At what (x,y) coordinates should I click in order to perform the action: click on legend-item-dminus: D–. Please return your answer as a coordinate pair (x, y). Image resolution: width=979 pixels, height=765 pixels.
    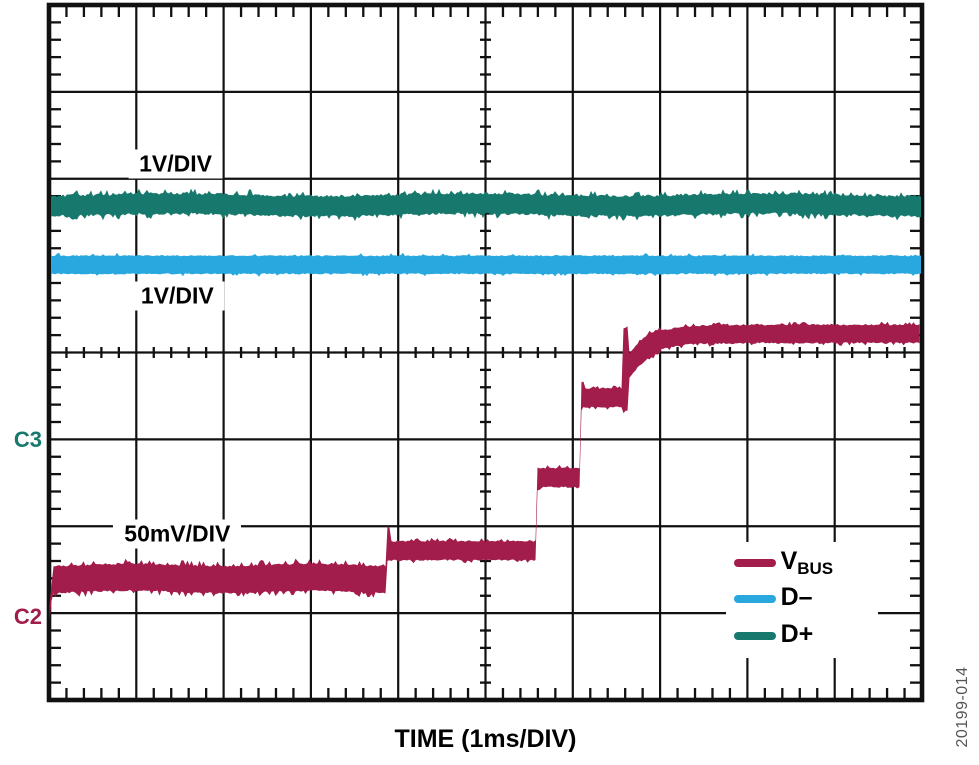
    Looking at the image, I should click on (805, 597).